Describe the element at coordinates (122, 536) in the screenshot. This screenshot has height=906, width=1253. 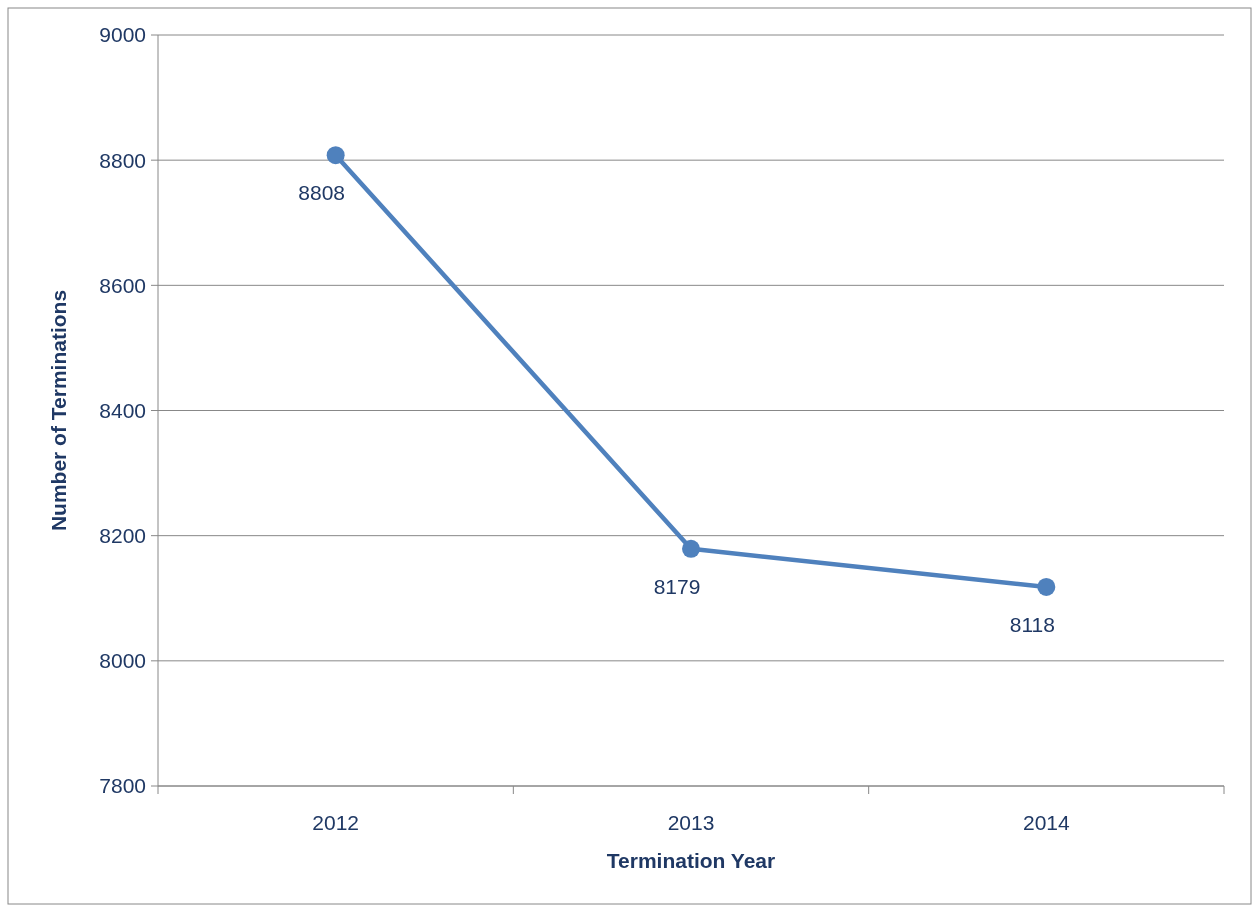
I see `y-tick-label: 8200` at that location.